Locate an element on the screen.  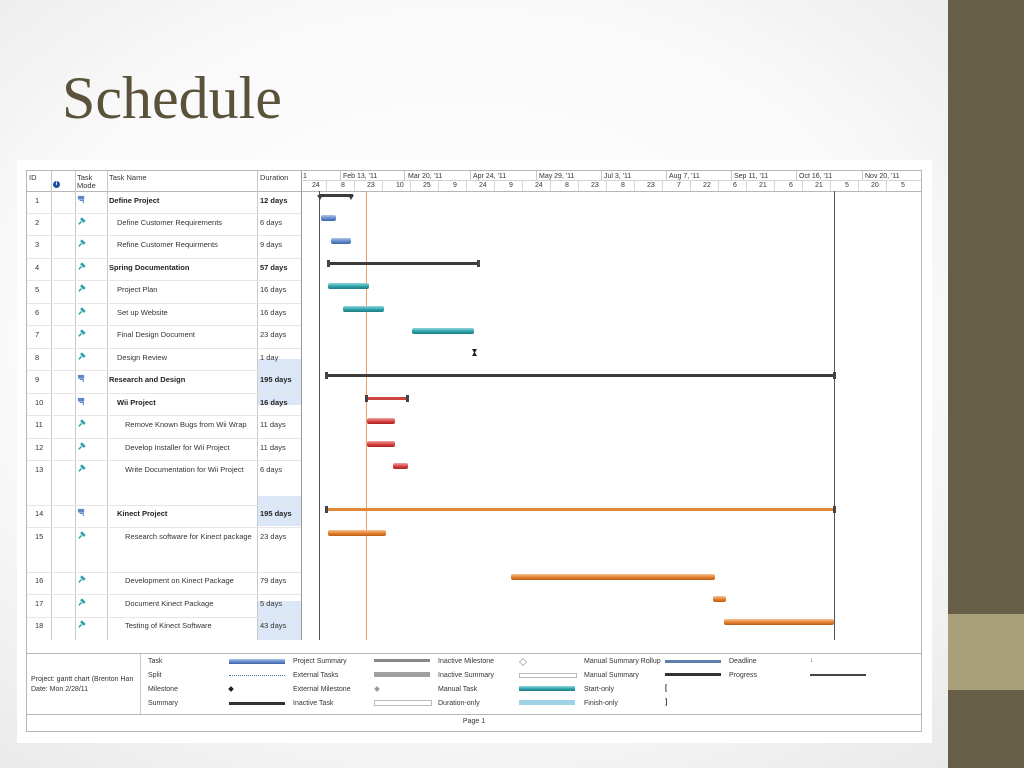
legend-project-name: Project: gantt chart (Brenton Han is located at coordinates (82, 679).